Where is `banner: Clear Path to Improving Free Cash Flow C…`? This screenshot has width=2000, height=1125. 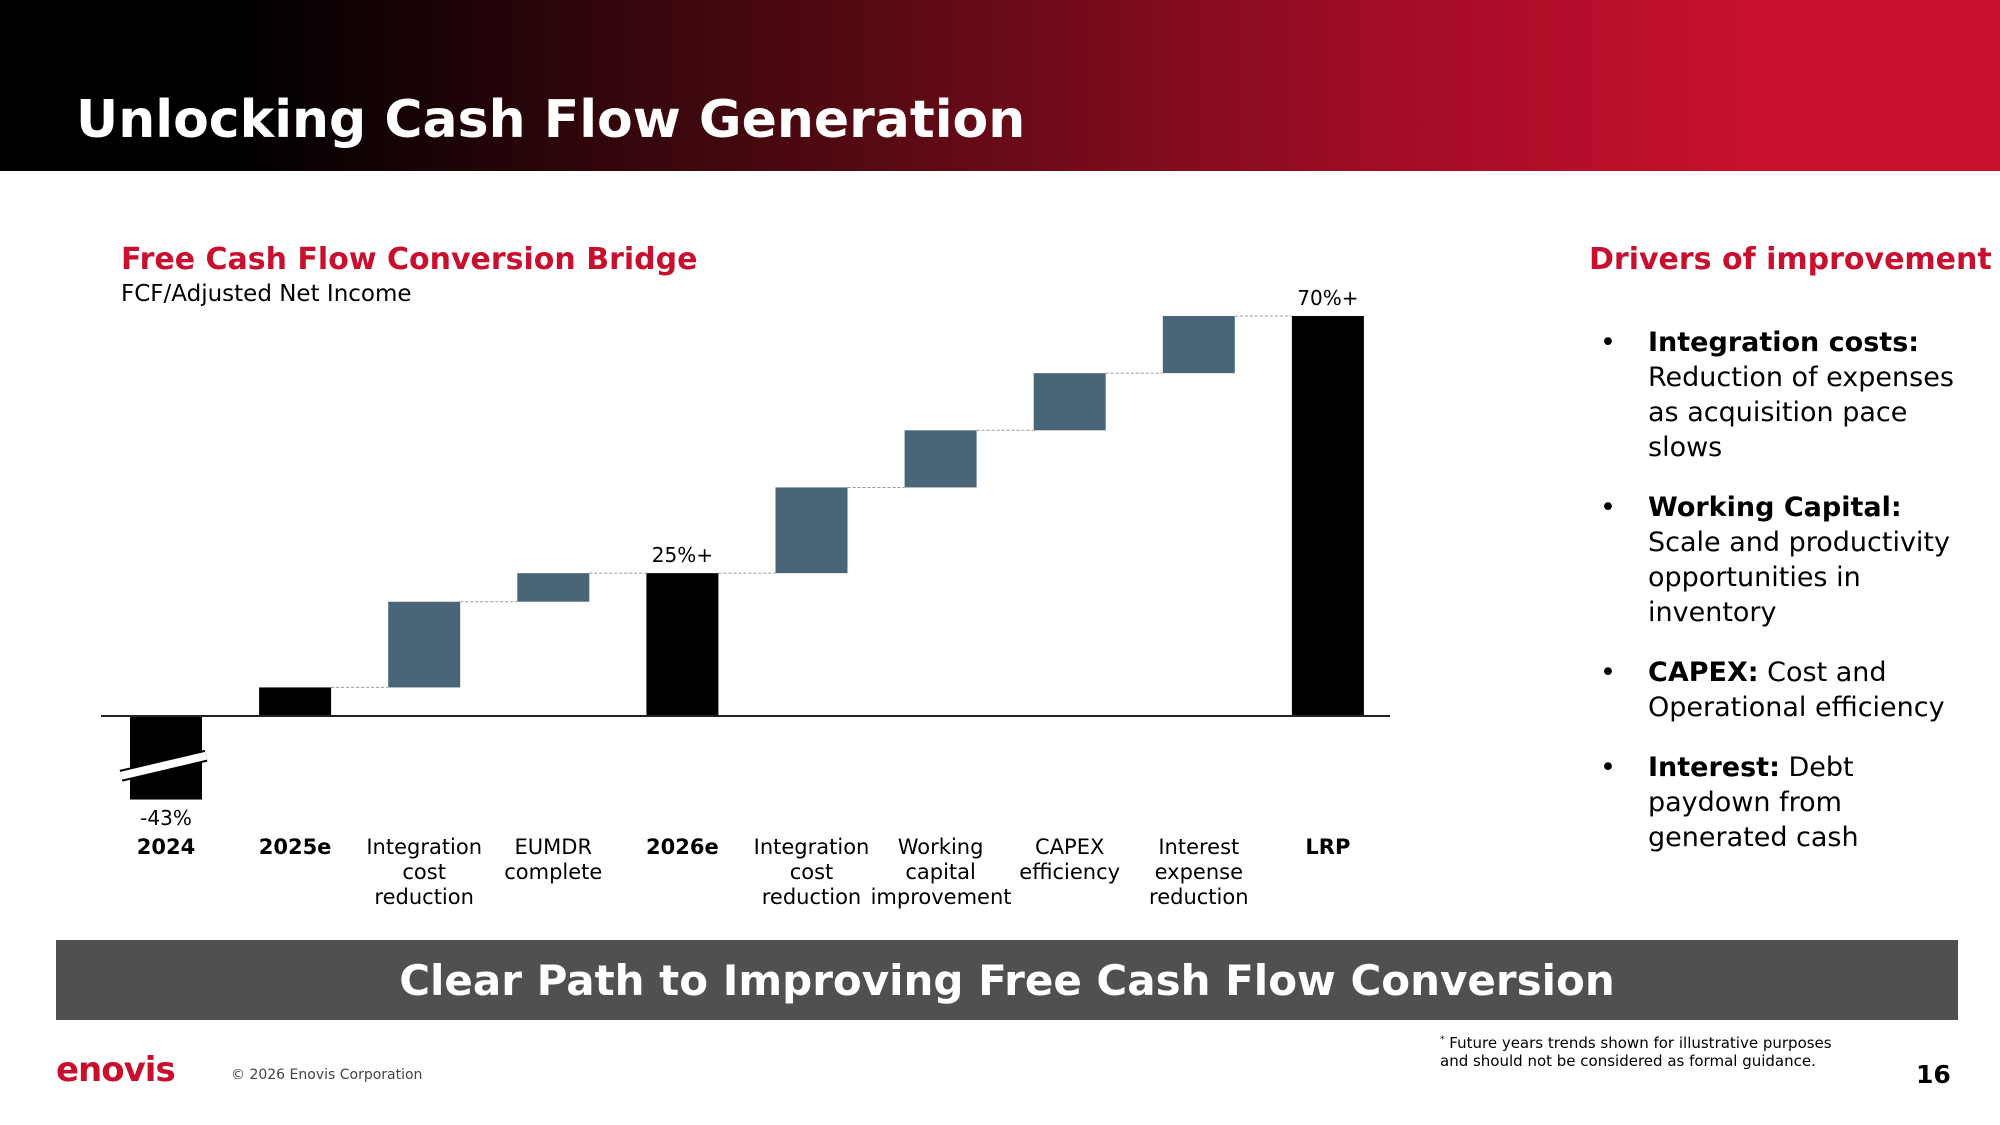 banner: Clear Path to Improving Free Cash Flow C… is located at coordinates (1007, 980).